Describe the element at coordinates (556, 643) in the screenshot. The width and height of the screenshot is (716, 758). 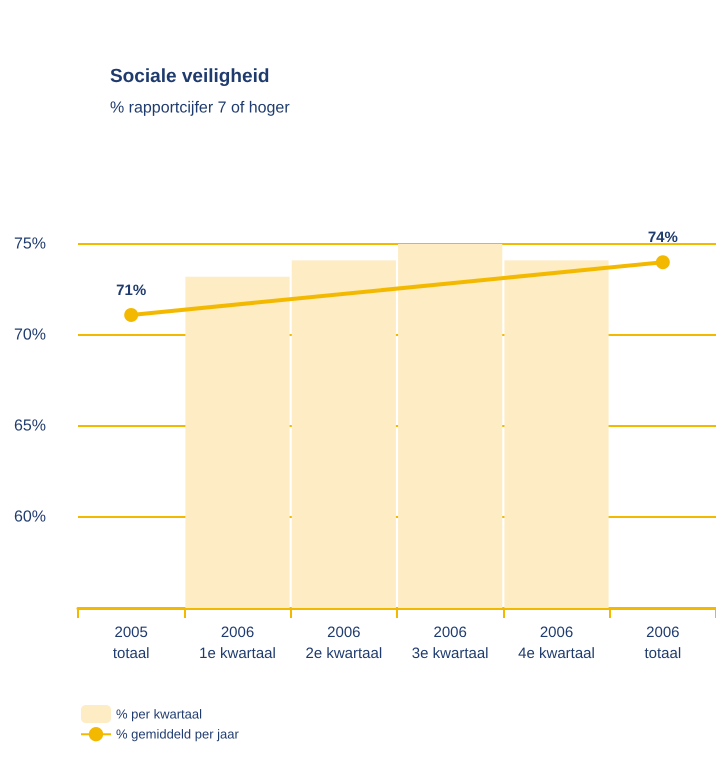
I see `x-tick-label: 2006 4e kwartaal` at that location.